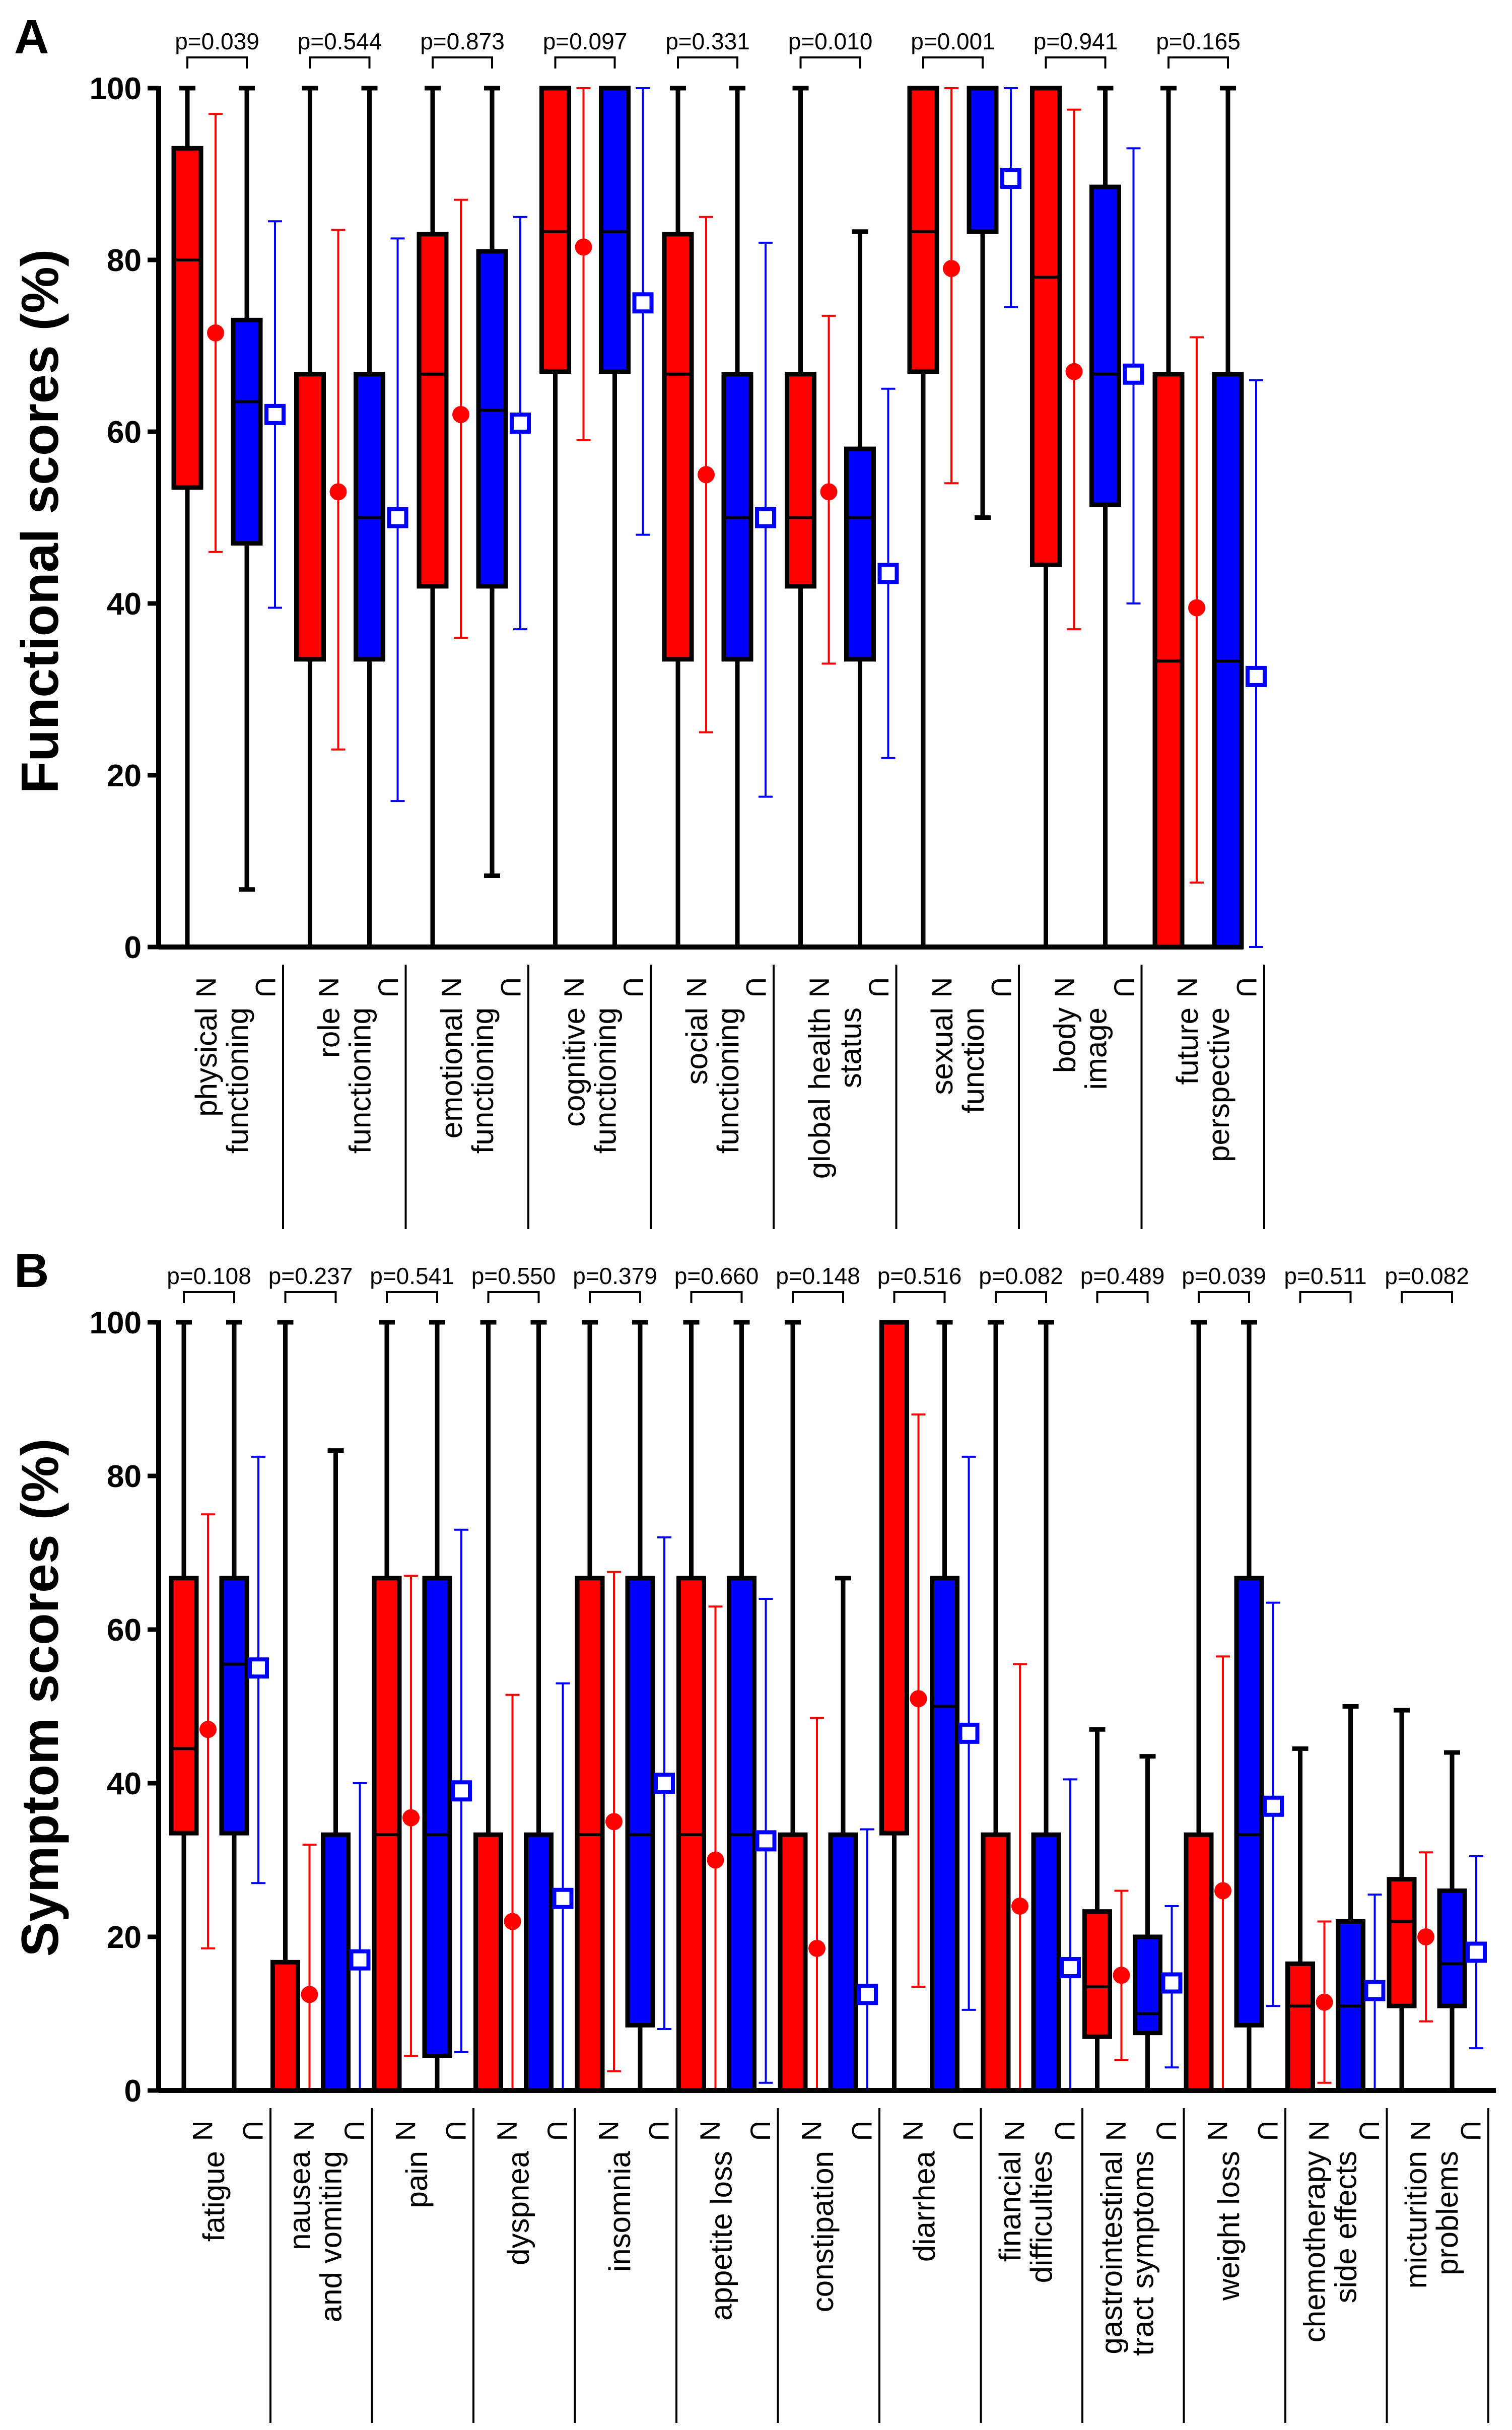 The width and height of the screenshot is (1512, 2430). What do you see at coordinates (31, 37) in the screenshot?
I see `panel-a-letter: A` at bounding box center [31, 37].